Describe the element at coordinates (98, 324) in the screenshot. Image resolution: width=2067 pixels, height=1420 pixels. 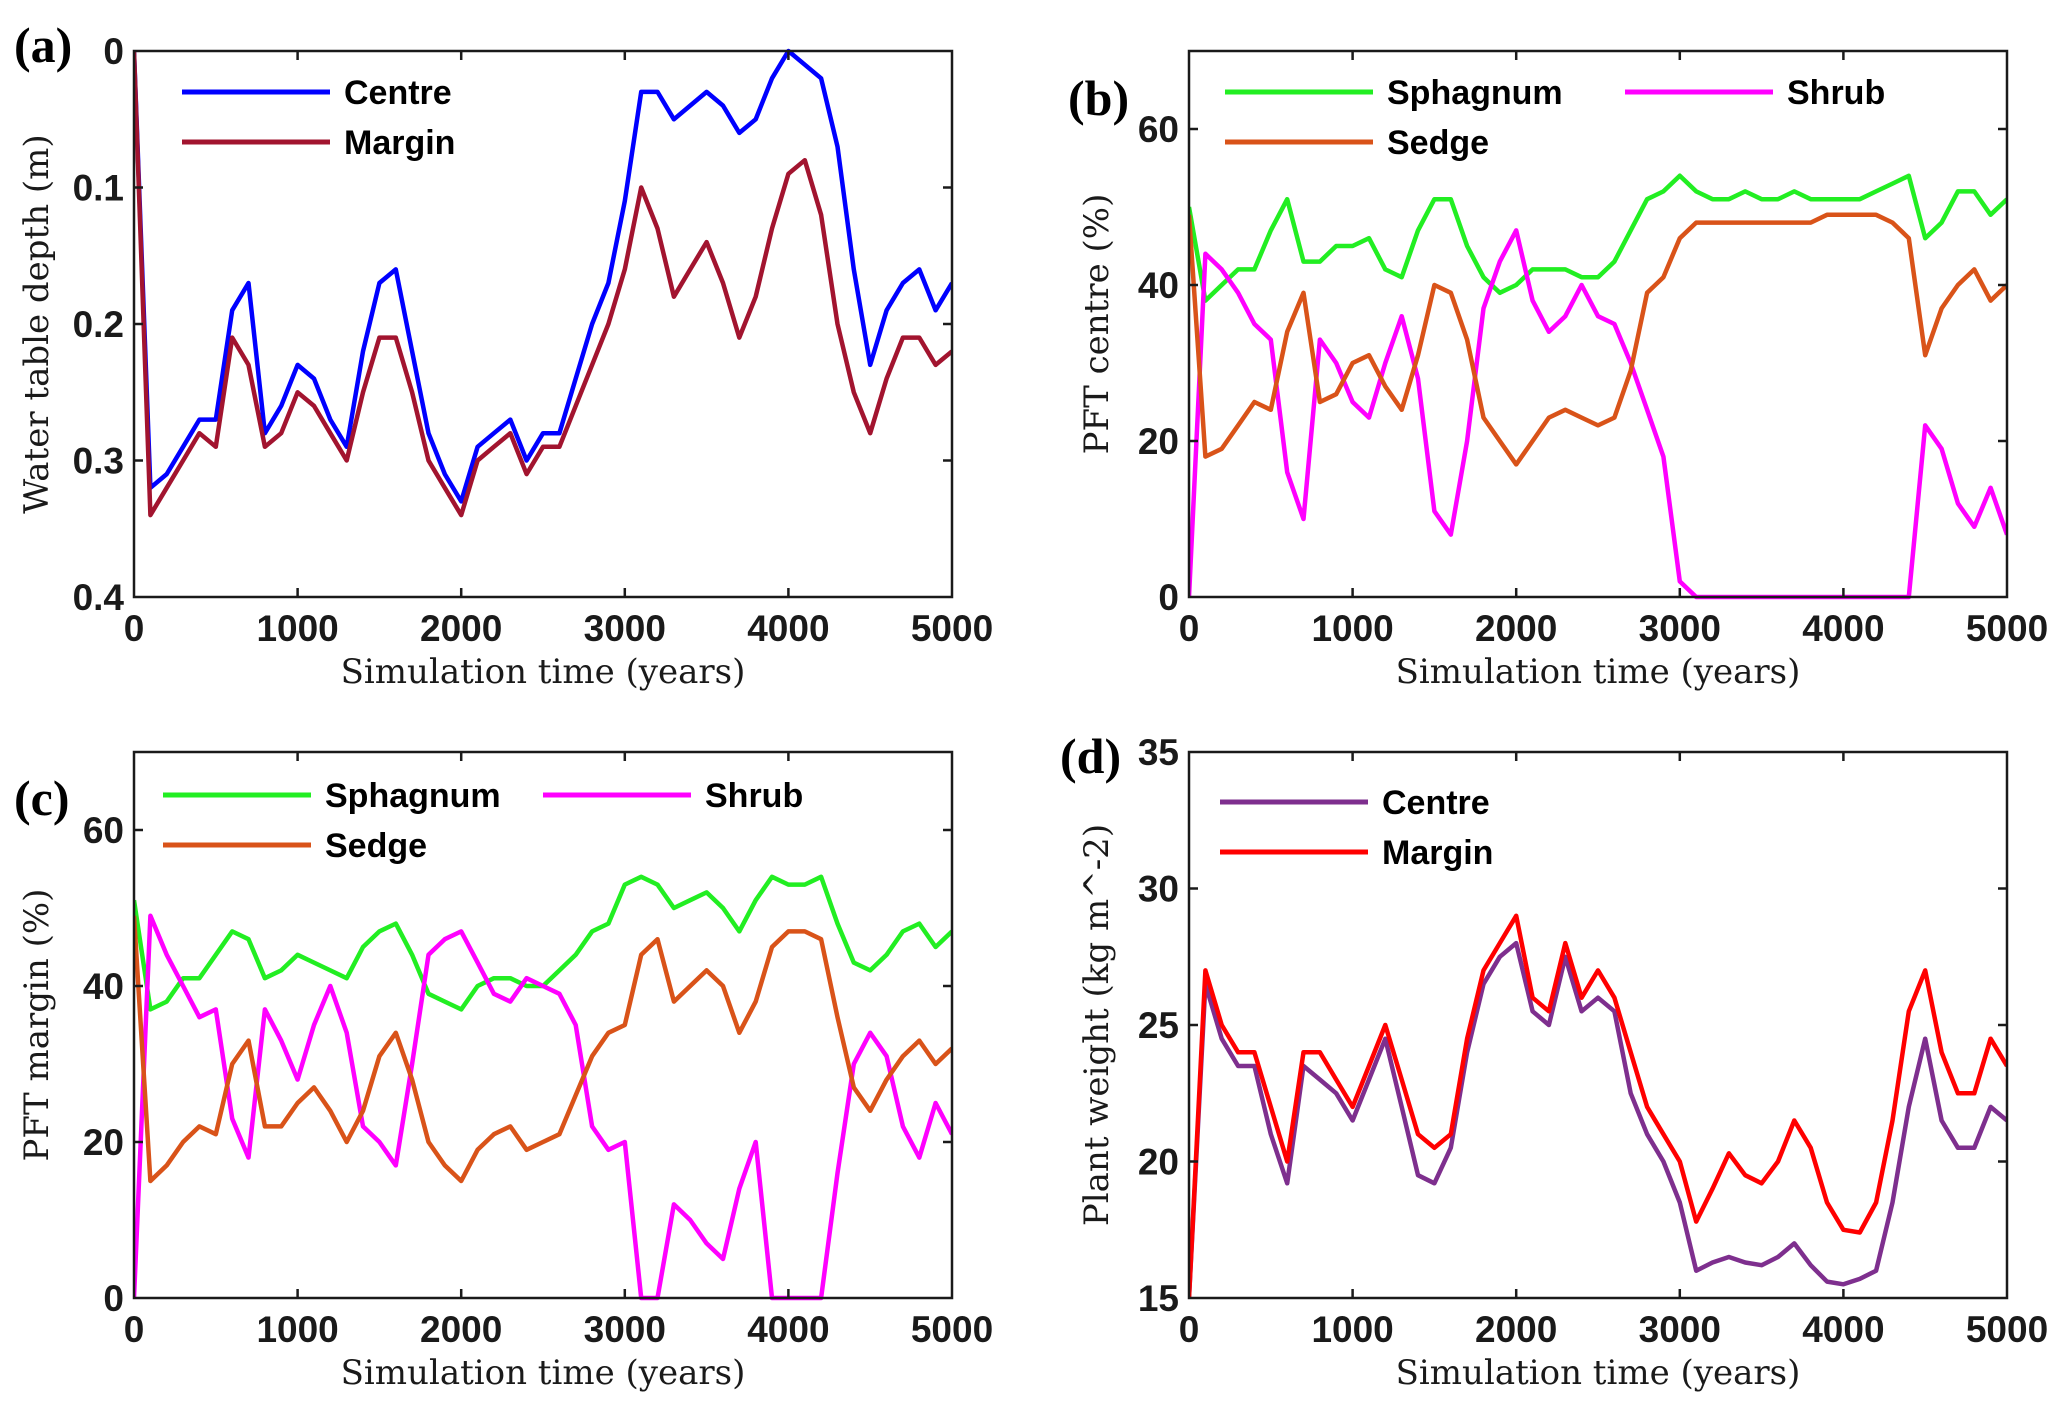
I see `y-tick-label: 0.2` at that location.